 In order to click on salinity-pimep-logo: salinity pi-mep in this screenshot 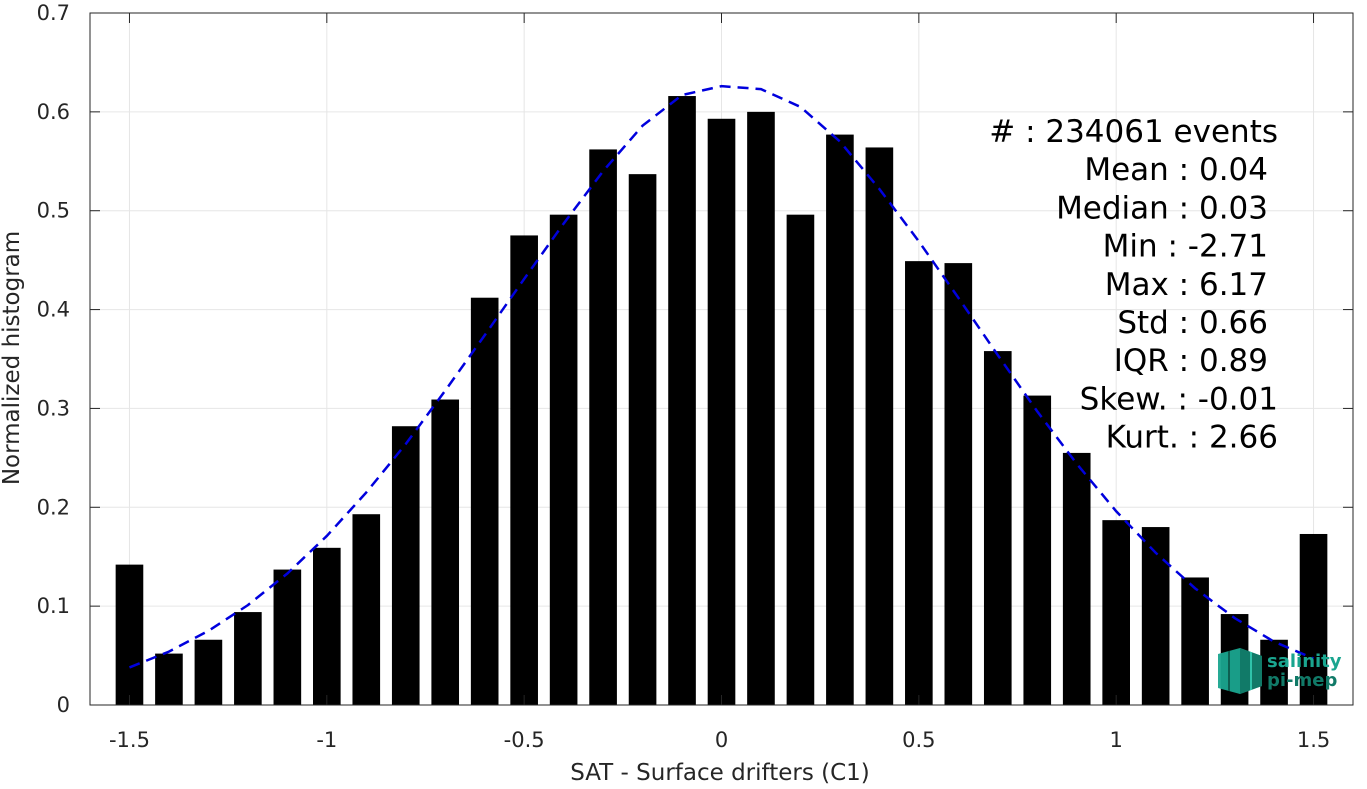, I will do `click(1280, 671)`.